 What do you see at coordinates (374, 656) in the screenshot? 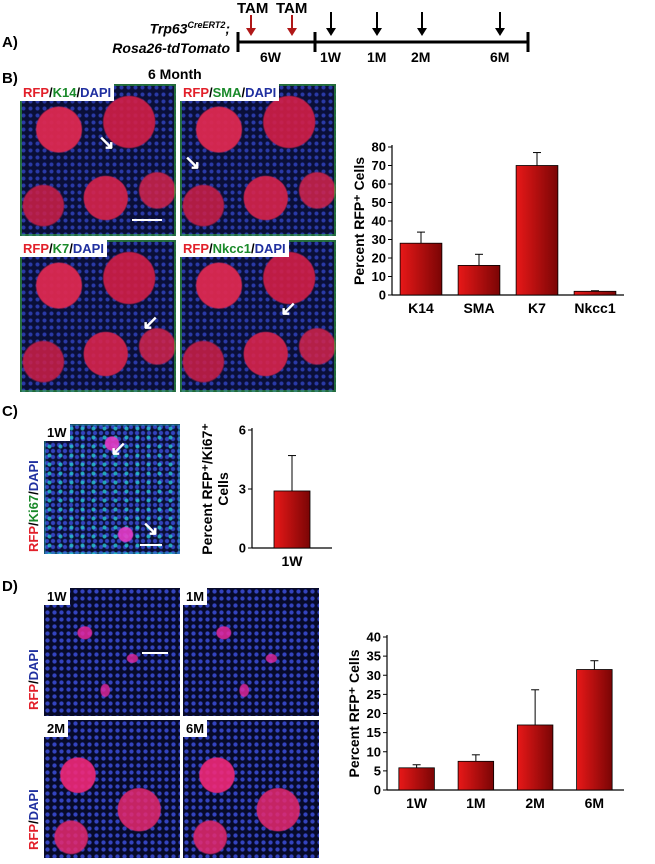
I see `y-tick-label: 35` at bounding box center [374, 656].